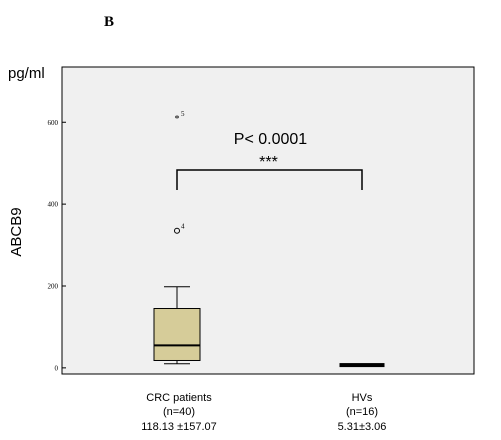  What do you see at coordinates (362, 427) in the screenshot?
I see `category-summary: 5.31±3.06` at bounding box center [362, 427].